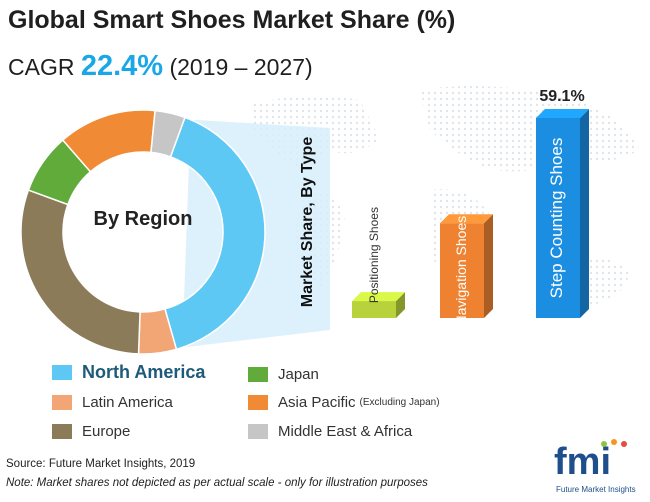  I want to click on cagr-label: CAGR, so click(41, 67).